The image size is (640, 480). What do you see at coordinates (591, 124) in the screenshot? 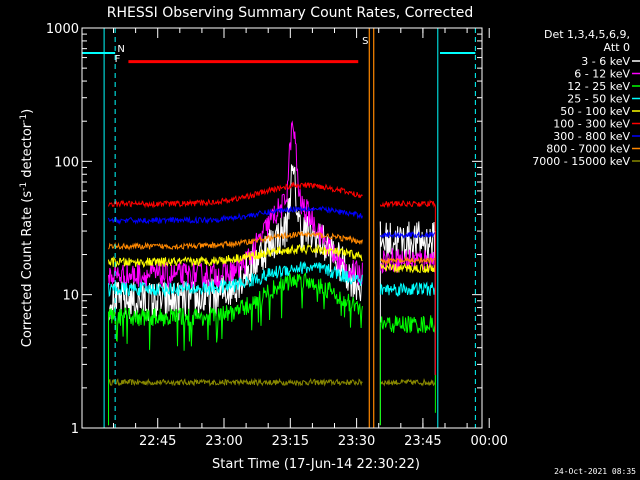
I see `legend-label: 100 - 300 keV` at bounding box center [591, 124].